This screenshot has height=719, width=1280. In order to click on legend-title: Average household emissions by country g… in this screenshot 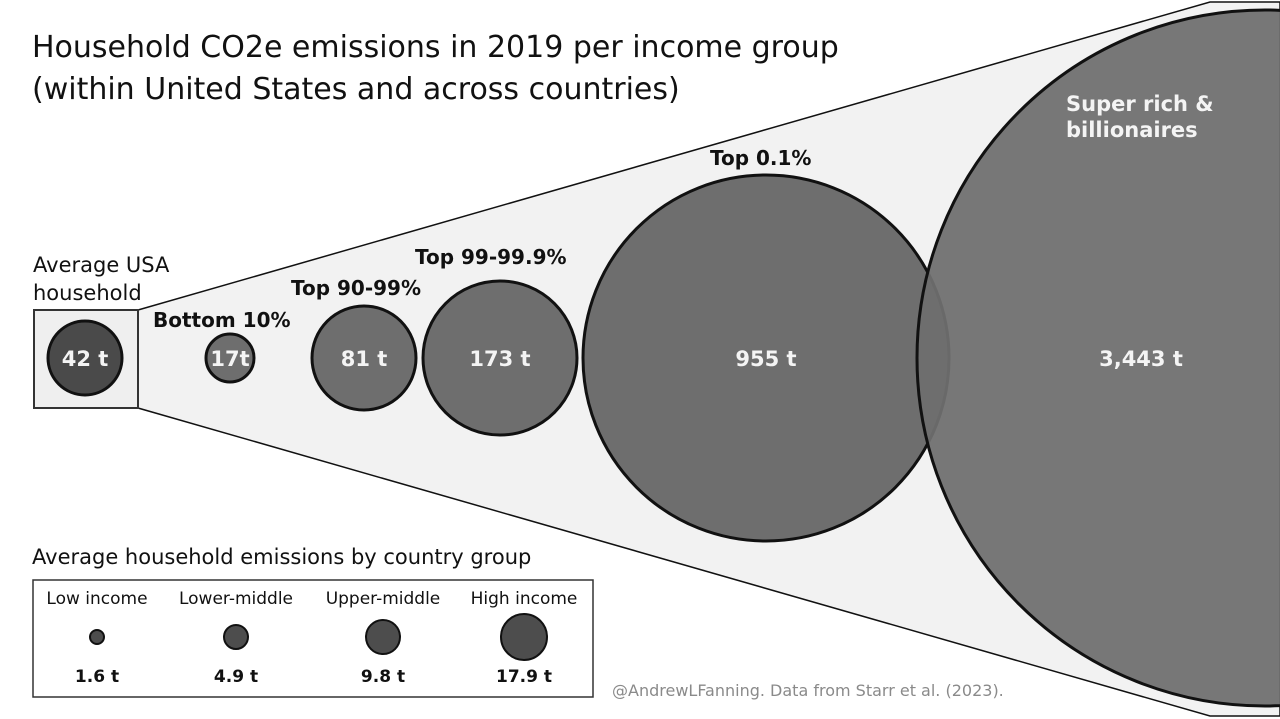, I will do `click(281, 557)`.